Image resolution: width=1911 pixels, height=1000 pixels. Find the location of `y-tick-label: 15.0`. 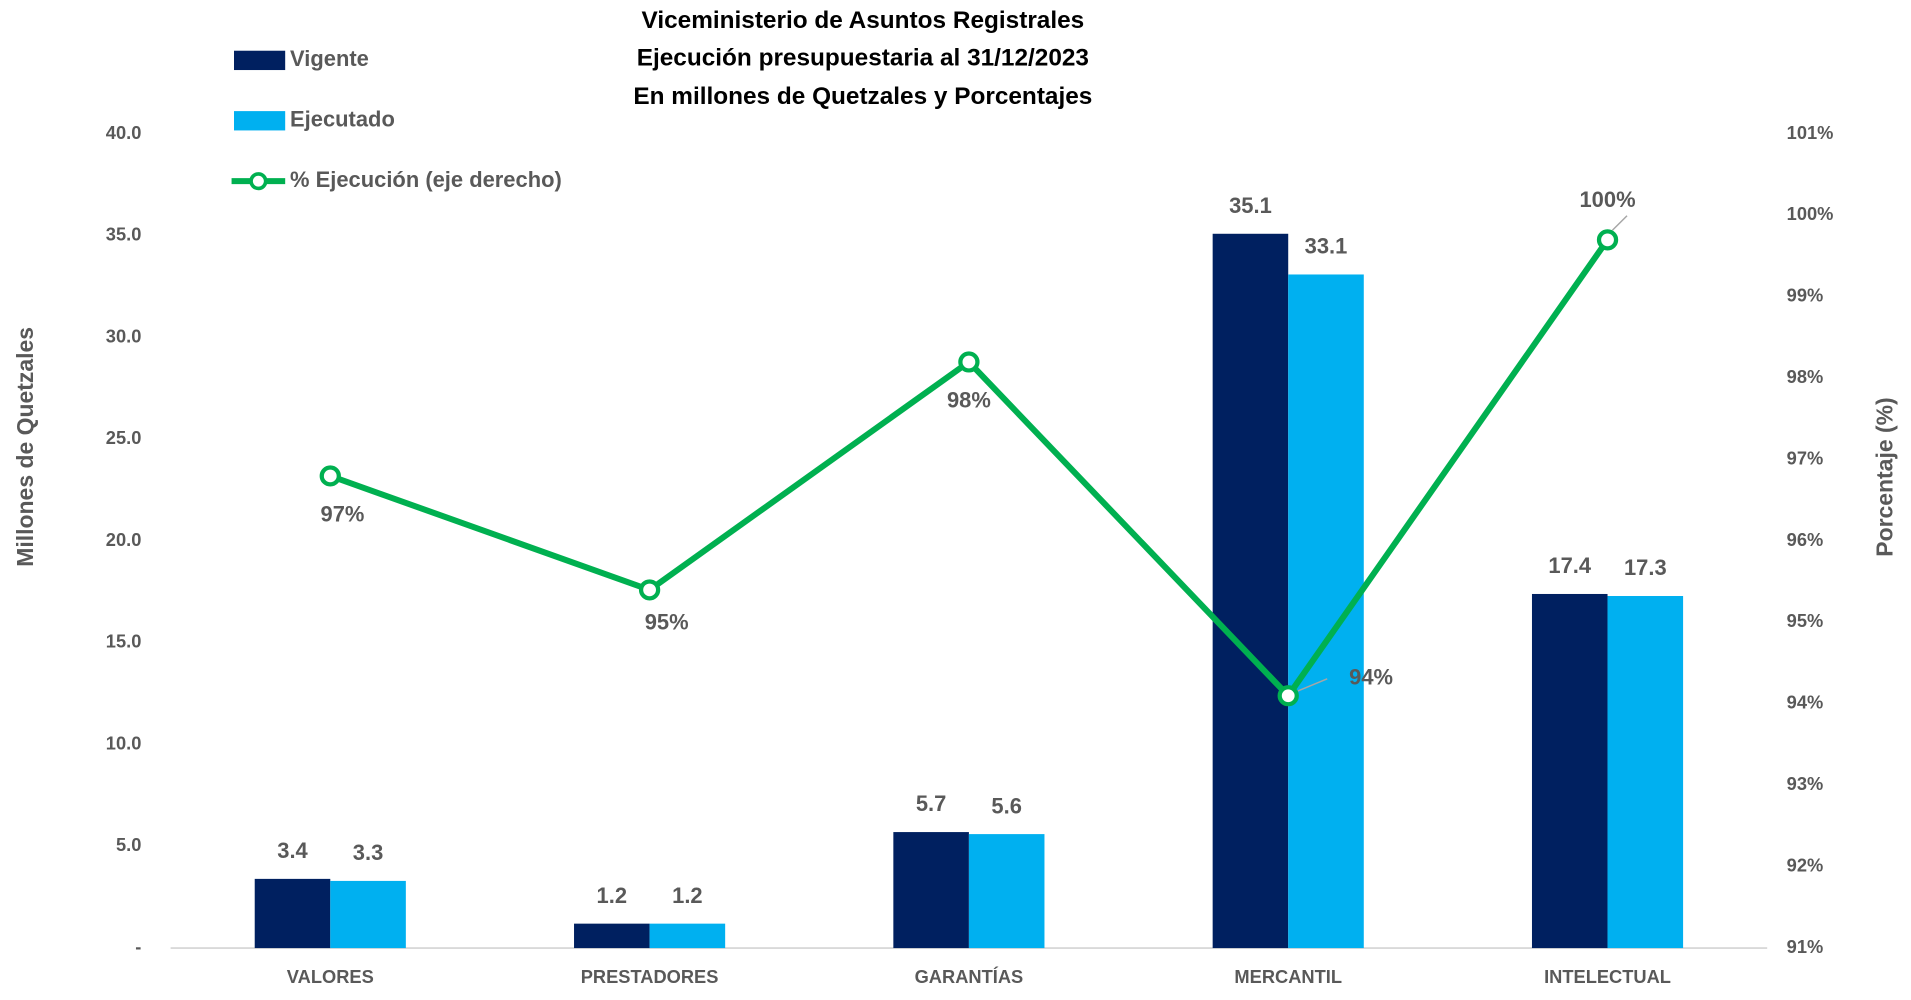

y-tick-label: 15.0 is located at coordinates (124, 642).